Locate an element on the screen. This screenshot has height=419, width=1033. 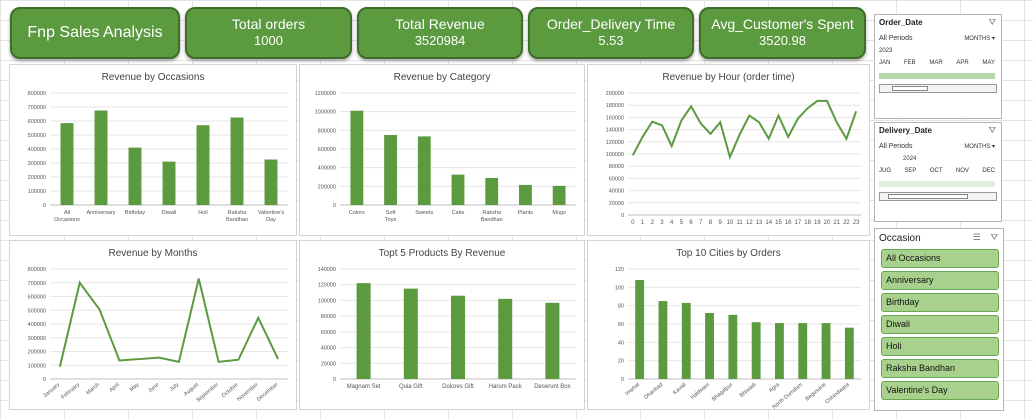
month-label: APR is located at coordinates (962, 63).